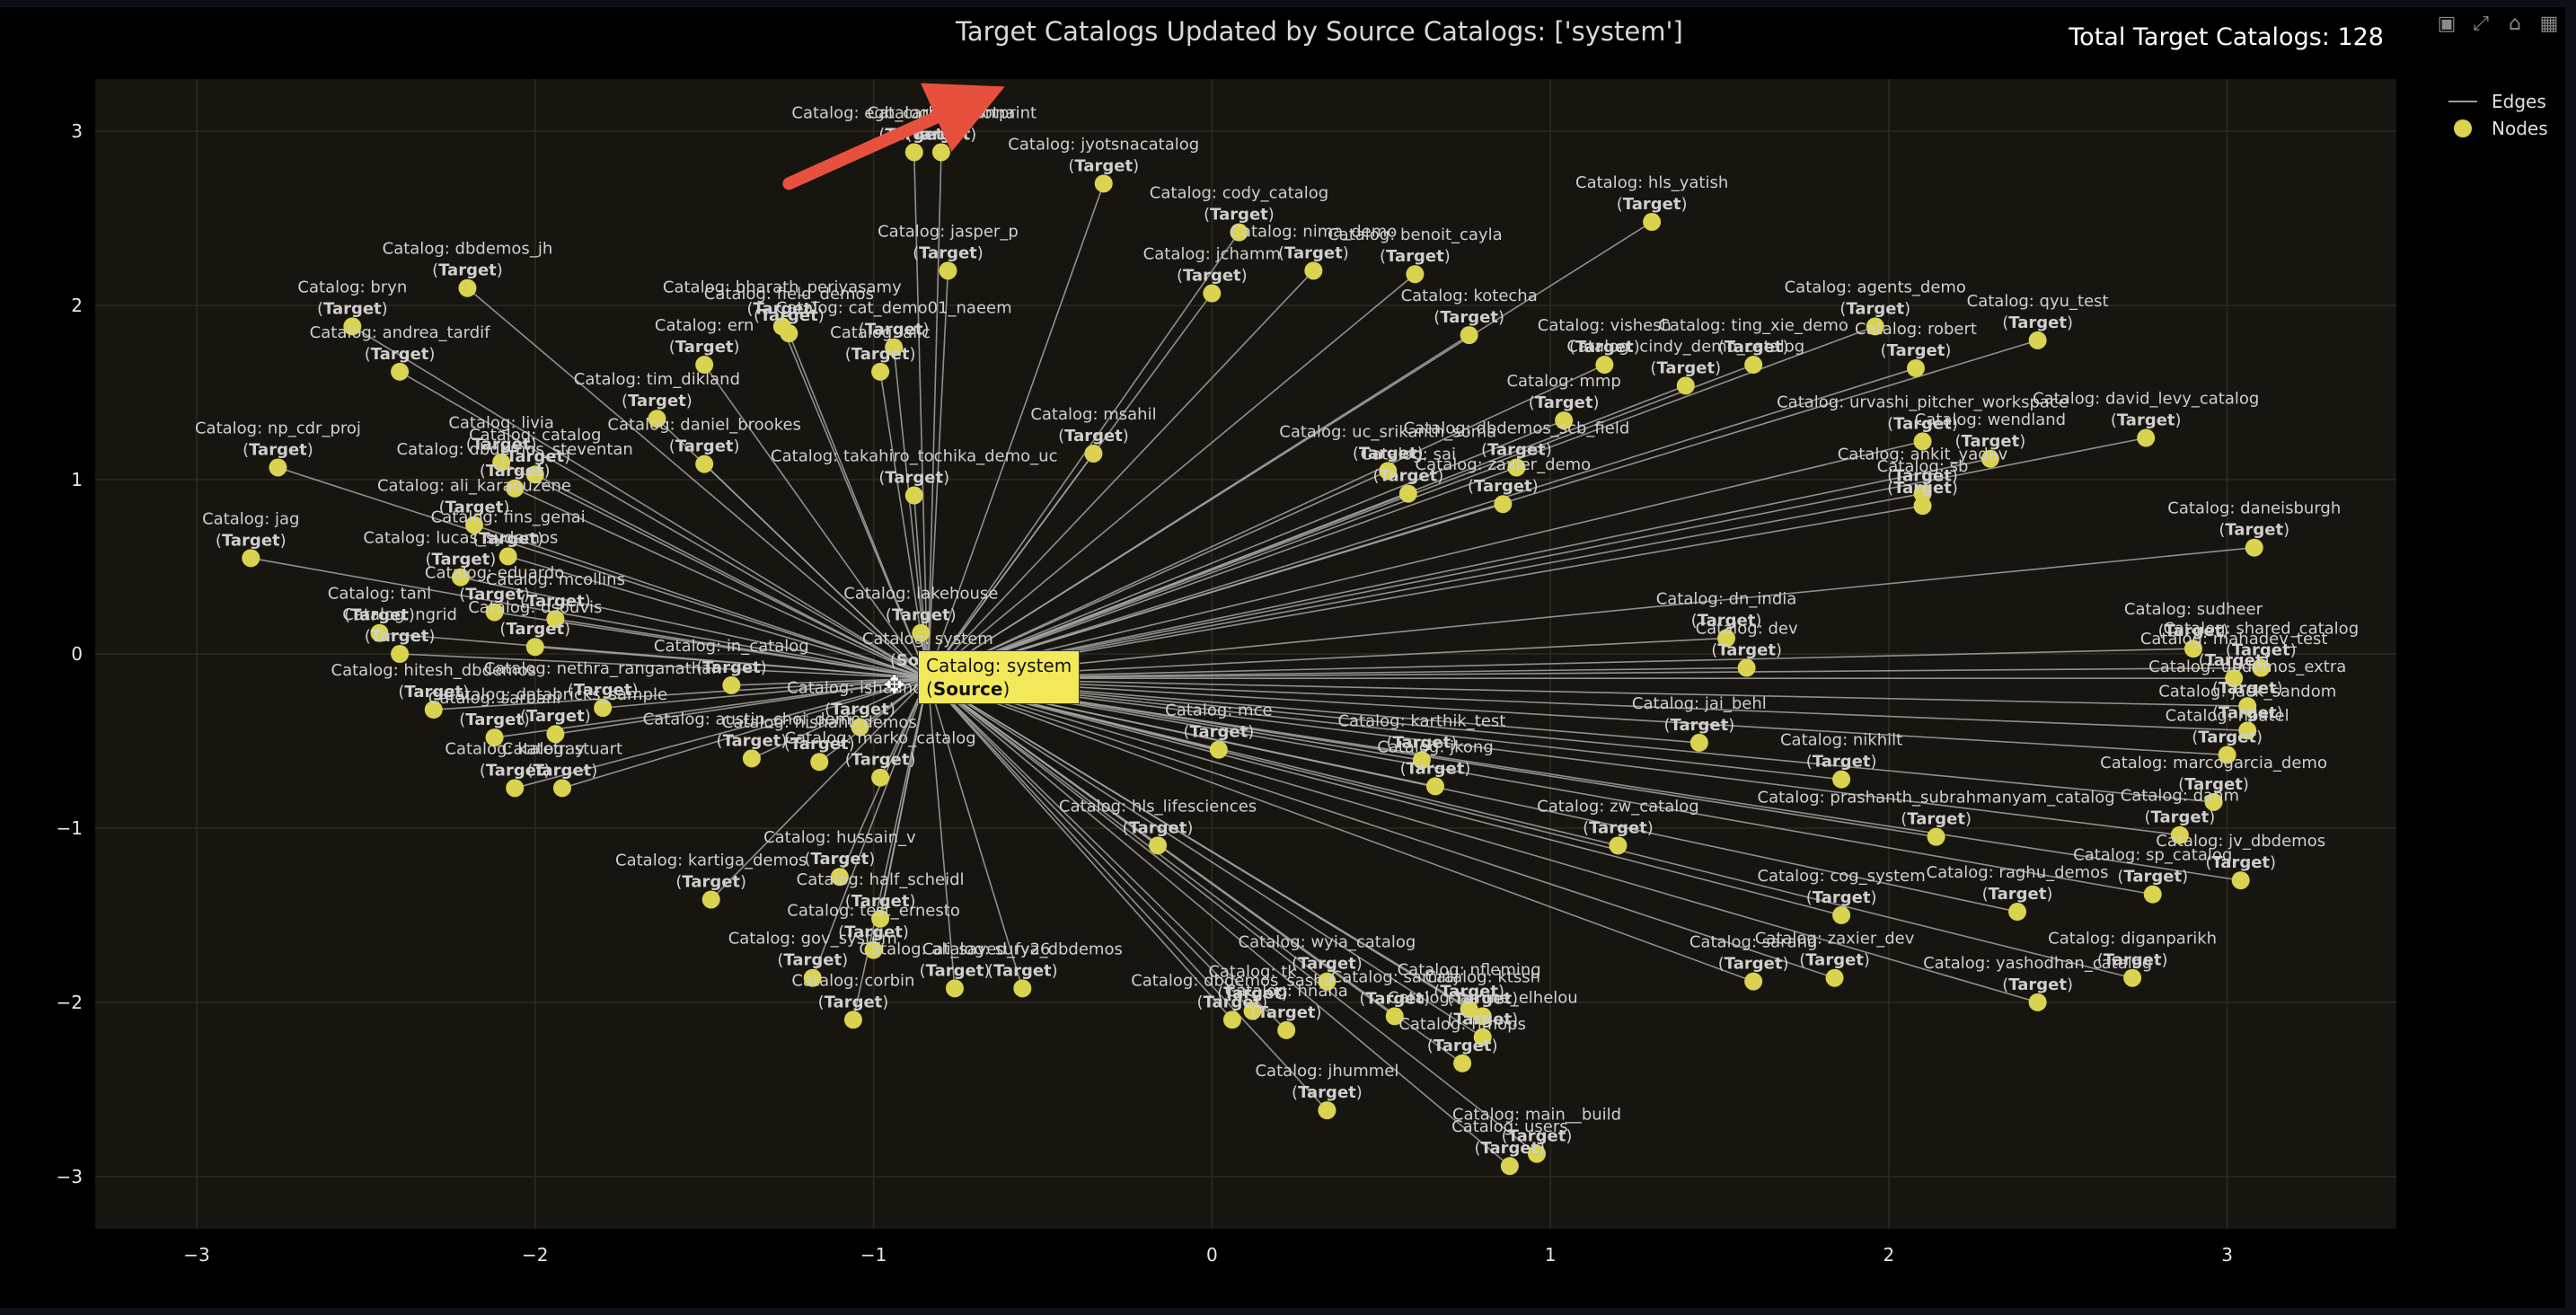  What do you see at coordinates (2549, 24) in the screenshot?
I see `plotly-logo-icon: ▦` at bounding box center [2549, 24].